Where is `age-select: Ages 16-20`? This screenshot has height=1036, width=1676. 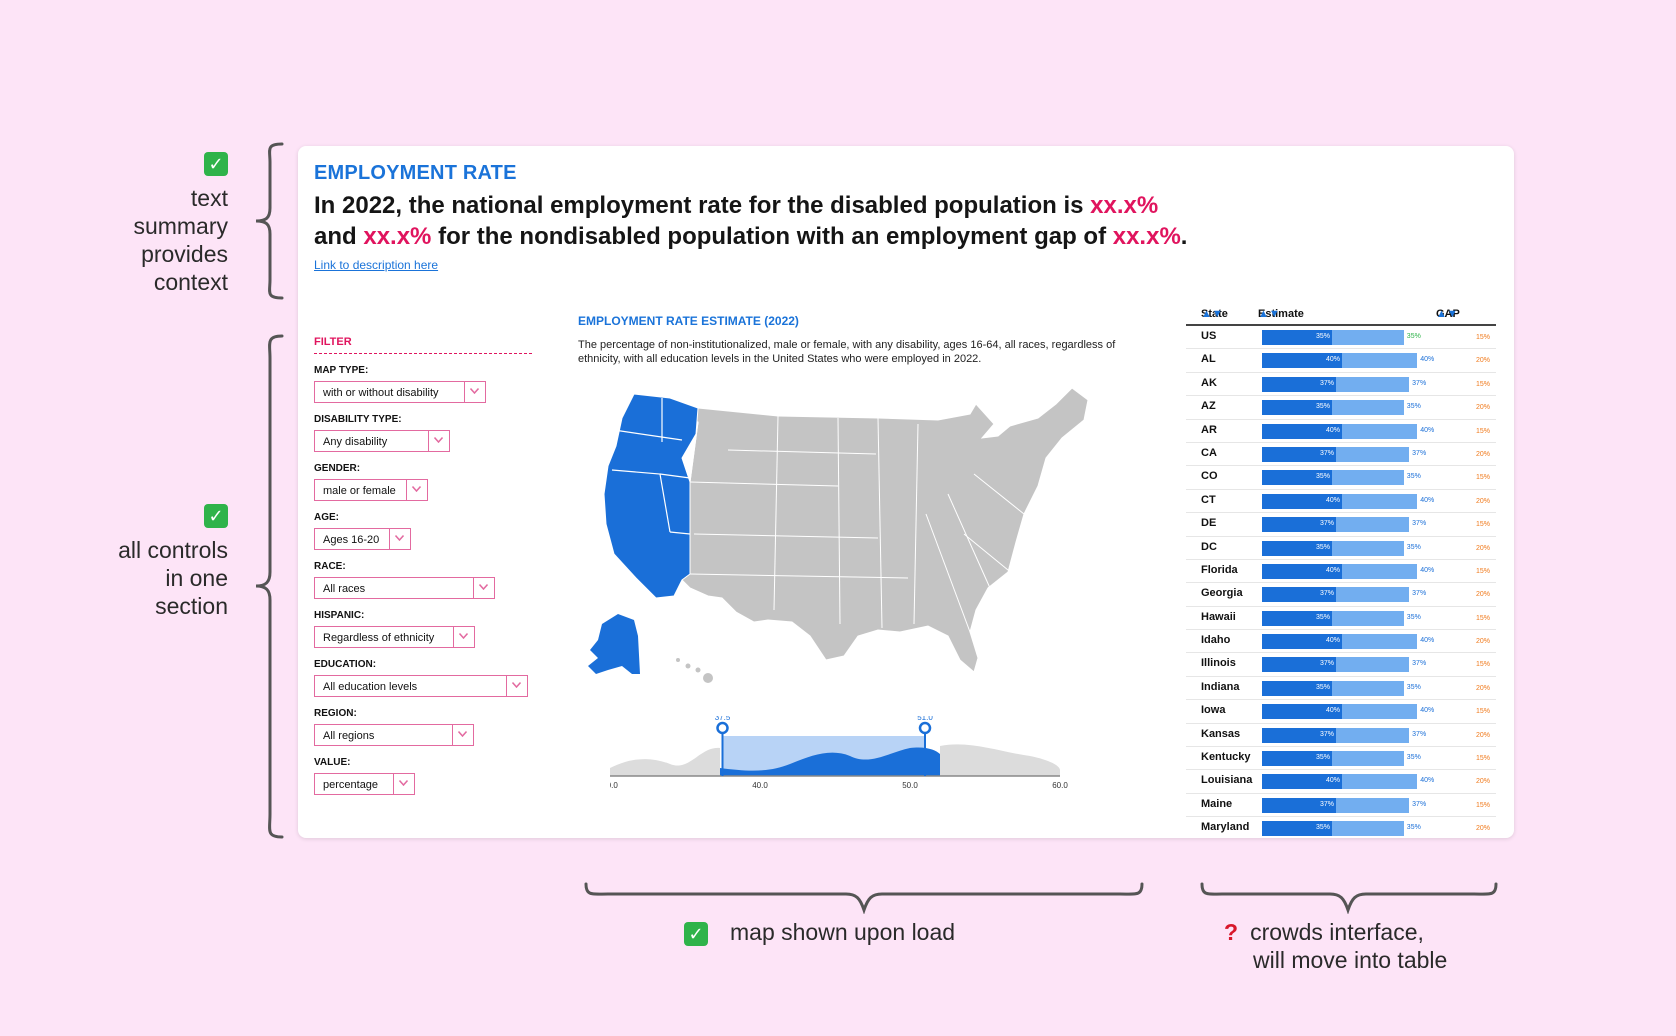 age-select: Ages 16-20 is located at coordinates (362, 539).